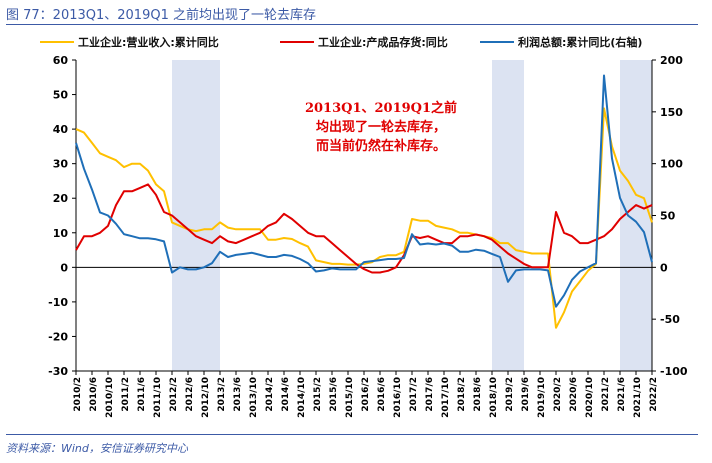  Describe the element at coordinates (161, 15) in the screenshot. I see `figure-title: 图 77：2013Q1、2019Q1 之前均出现了一轮去库存` at that location.